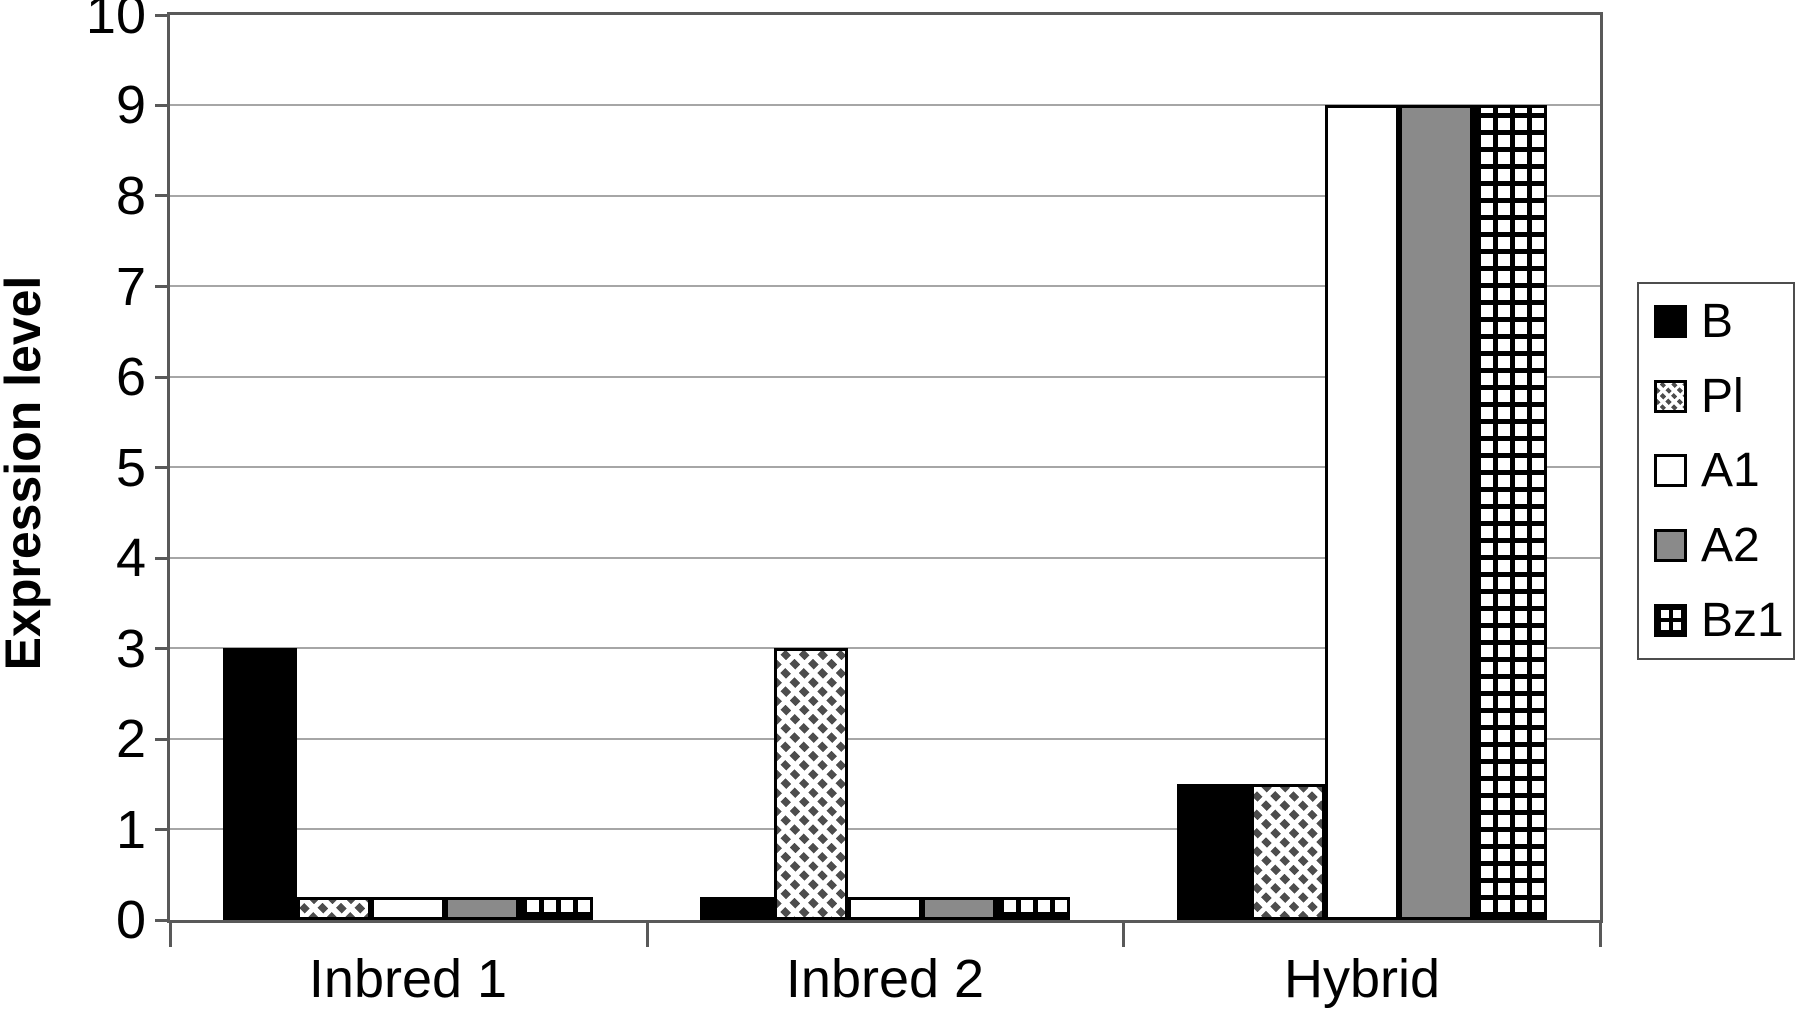  I want to click on y-tick-label: 1, so click(130, 830).